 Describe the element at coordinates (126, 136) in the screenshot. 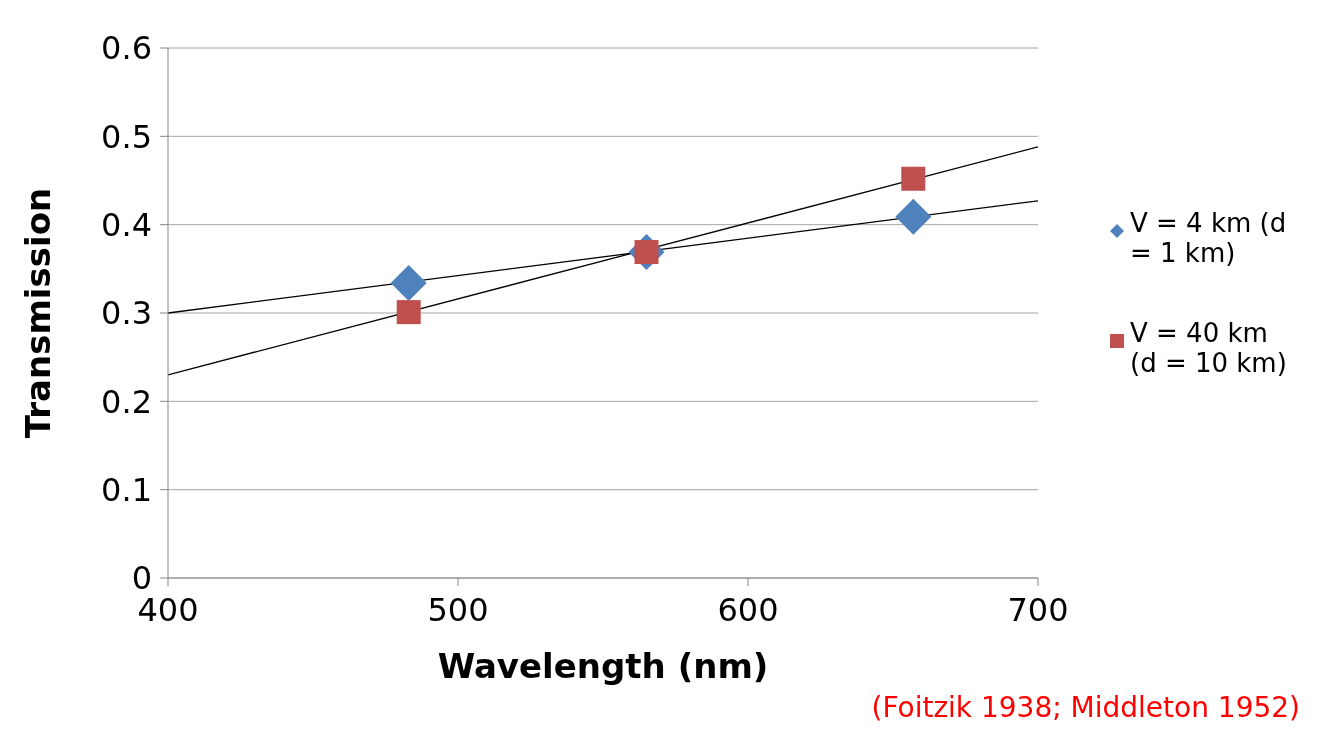

I see `y-tick-label: 0.5` at that location.